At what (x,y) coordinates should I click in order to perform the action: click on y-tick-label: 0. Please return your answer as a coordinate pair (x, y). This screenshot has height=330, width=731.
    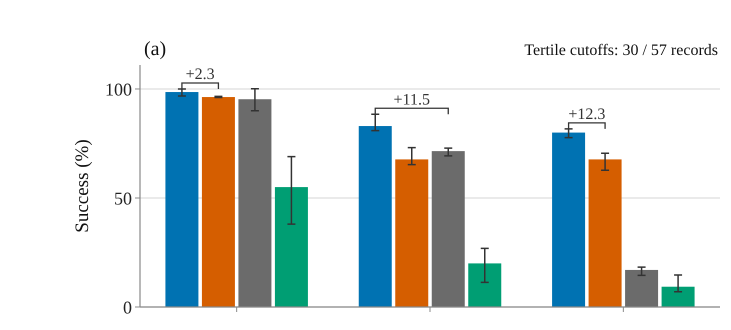
    Looking at the image, I should click on (127, 307).